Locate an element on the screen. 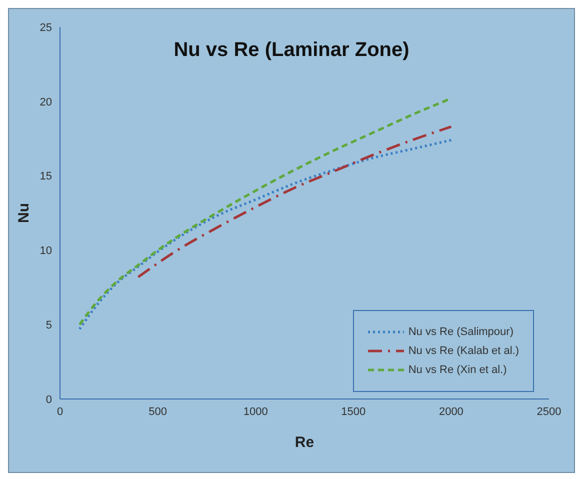 This screenshot has height=479, width=581. y-tick-label: 25 is located at coordinates (46, 28).